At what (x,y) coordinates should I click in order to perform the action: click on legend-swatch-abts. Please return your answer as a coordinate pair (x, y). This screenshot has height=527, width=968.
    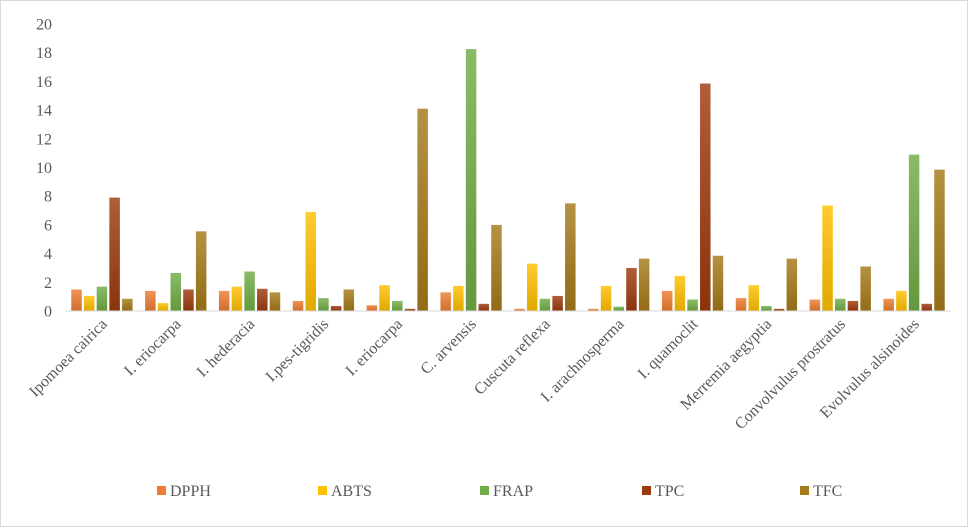
    Looking at the image, I should click on (322, 490).